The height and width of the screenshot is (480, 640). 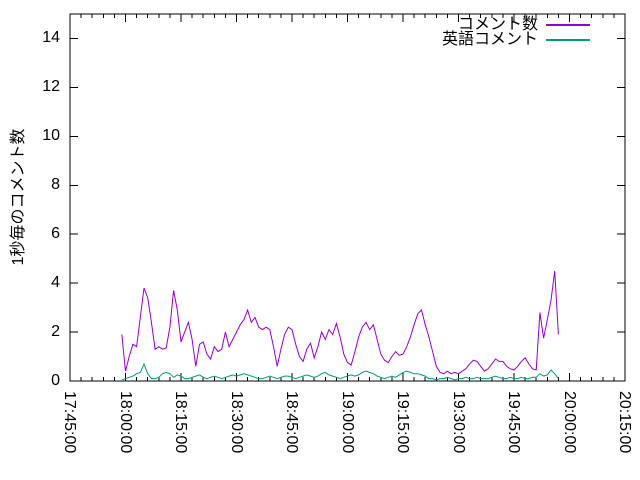 I want to click on x-tick-label: 18:15:00, so click(x=180, y=422).